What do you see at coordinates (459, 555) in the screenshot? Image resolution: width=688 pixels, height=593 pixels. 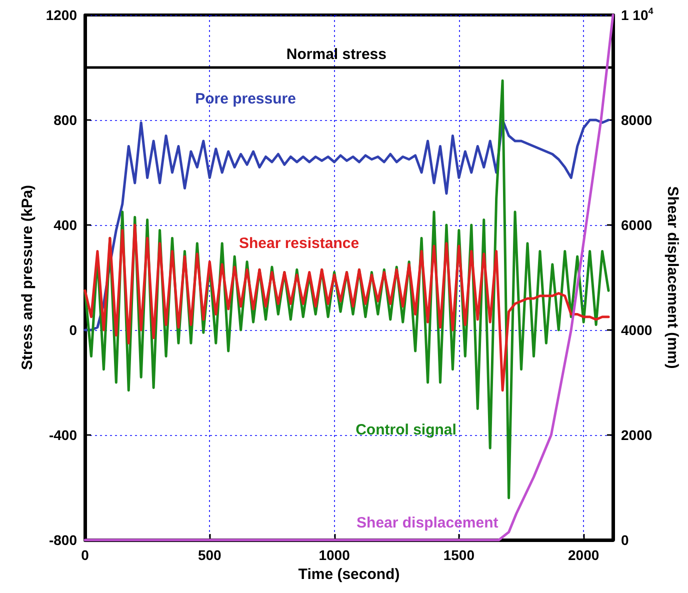 I see `x-tick-label: 1500` at bounding box center [459, 555].